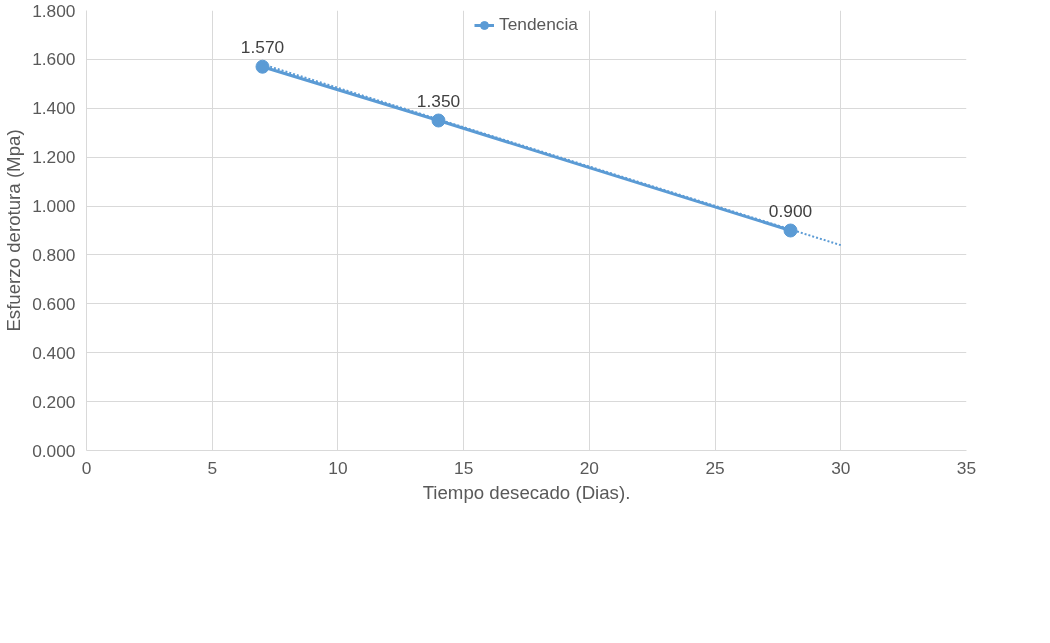  Describe the element at coordinates (86, 467) in the screenshot. I see `x-tick-label: 0` at that location.